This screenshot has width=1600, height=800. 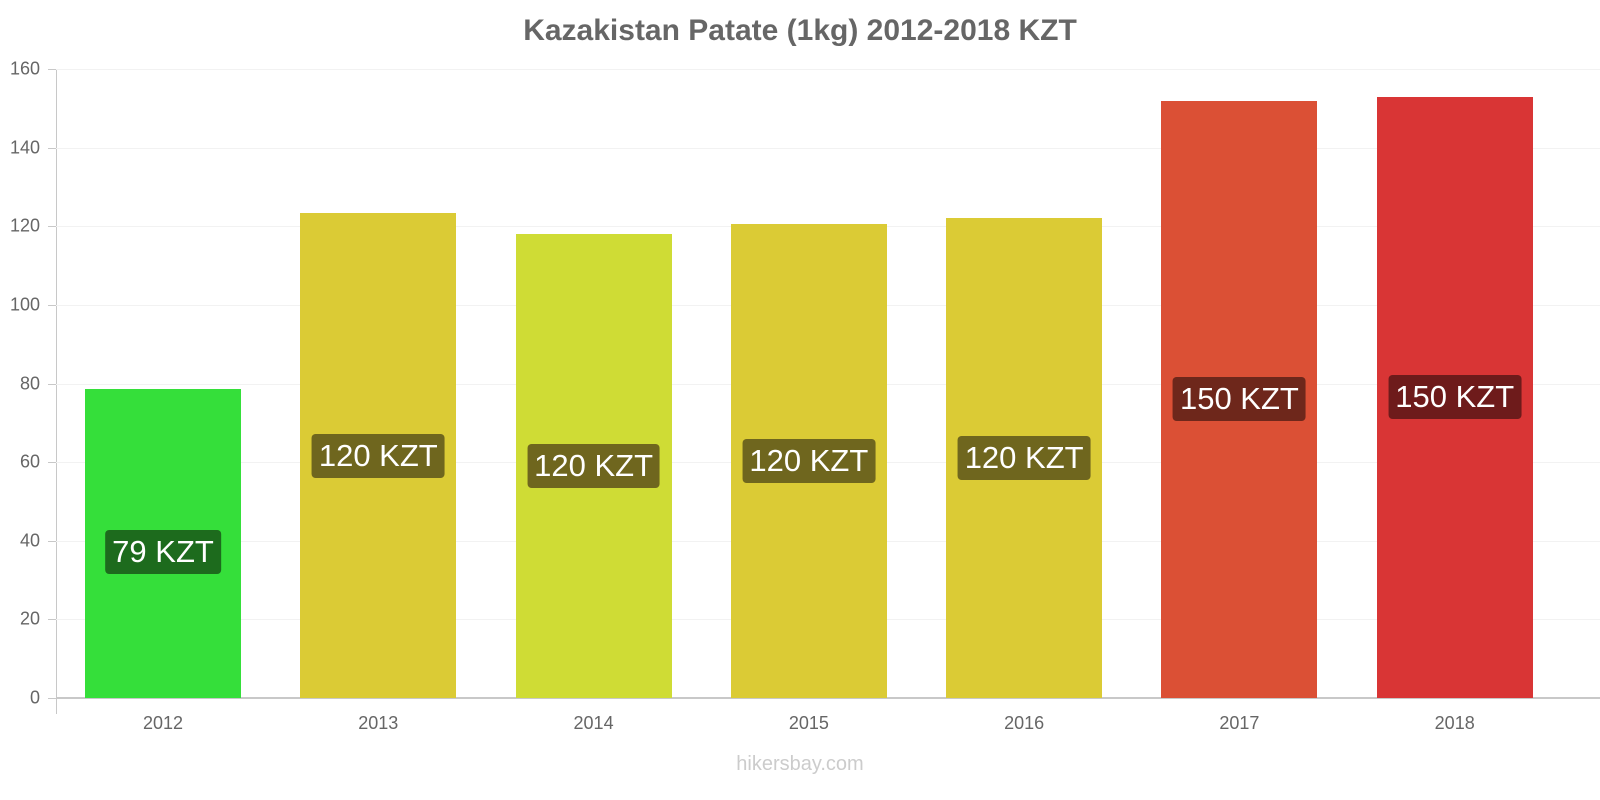 I want to click on x-tick-label: 2013, so click(x=378, y=723).